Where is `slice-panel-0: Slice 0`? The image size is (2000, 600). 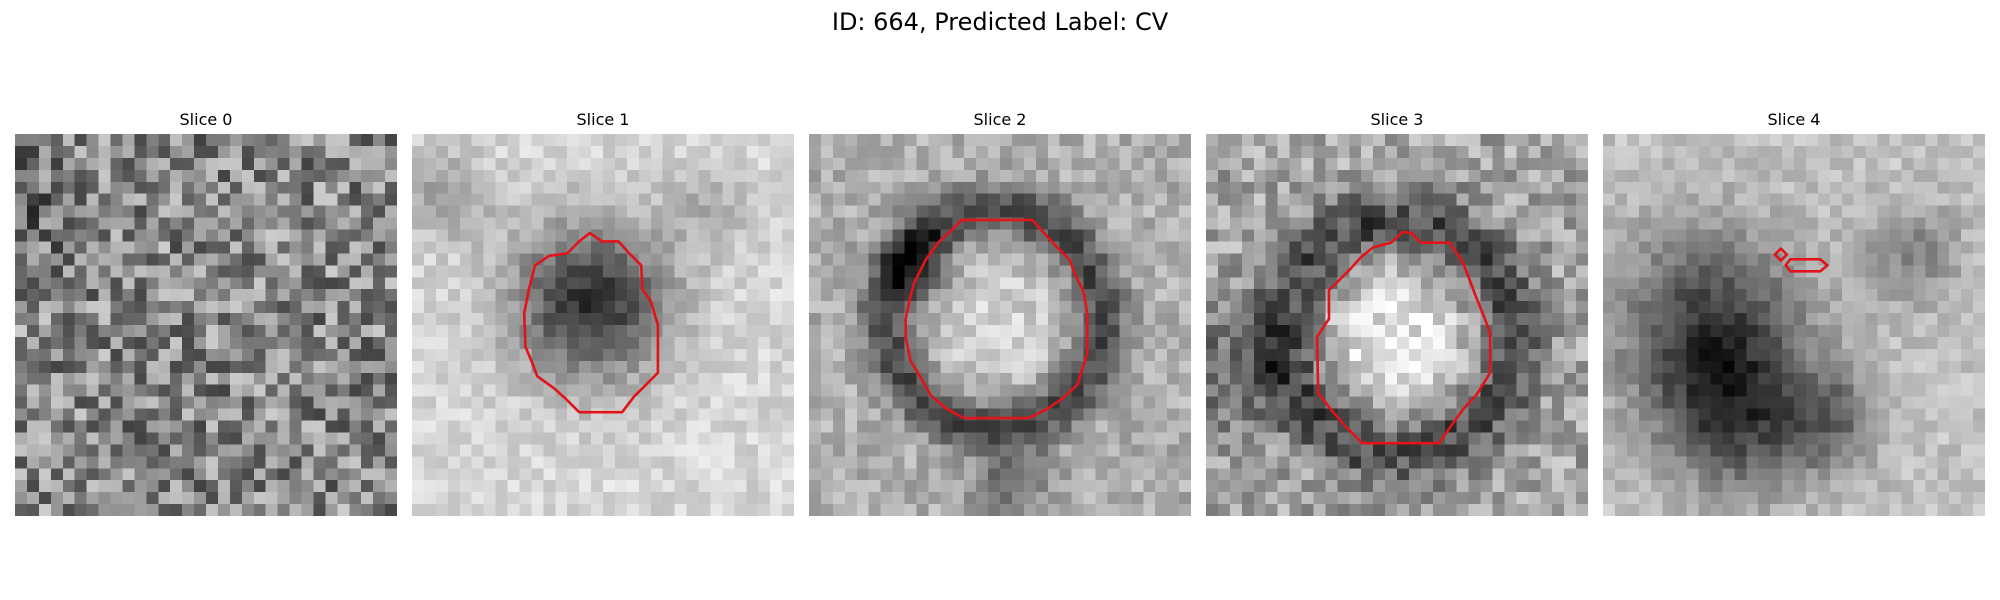 slice-panel-0: Slice 0 is located at coordinates (206, 312).